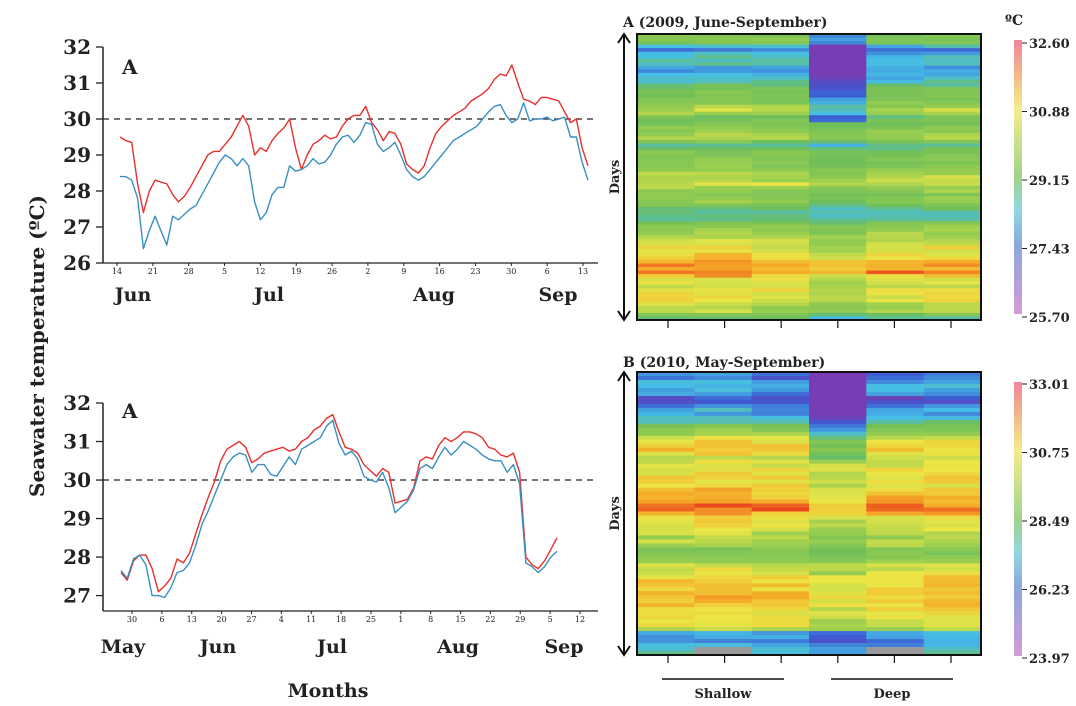 This screenshot has height=706, width=1076. Describe the element at coordinates (615, 177) in the screenshot. I see `days-label: Days` at that location.